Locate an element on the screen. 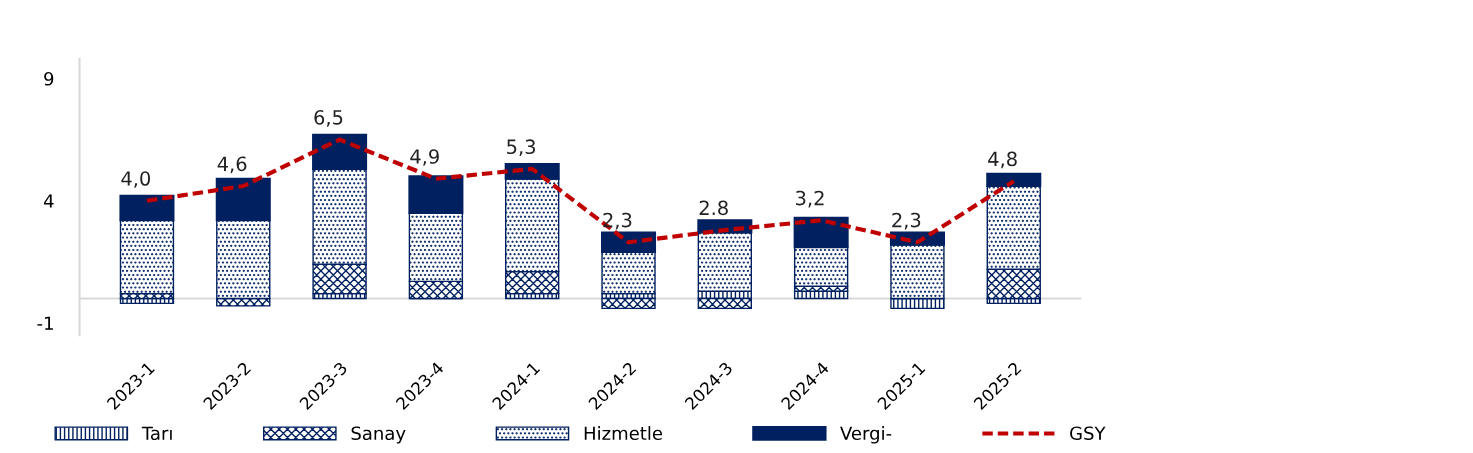  data-label: 4,0 is located at coordinates (136, 179).